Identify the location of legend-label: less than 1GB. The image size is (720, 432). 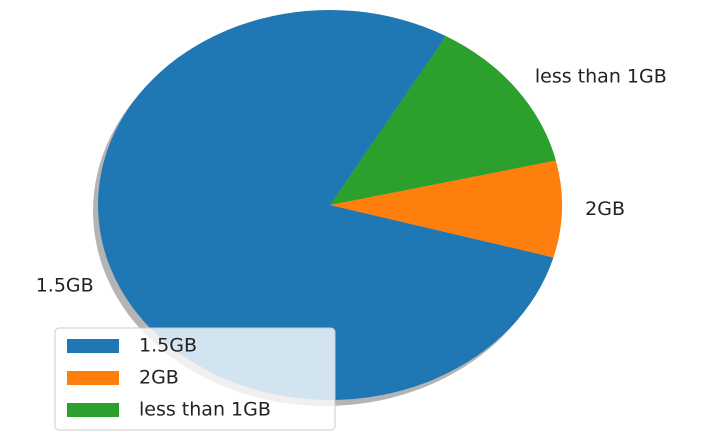
(205, 410).